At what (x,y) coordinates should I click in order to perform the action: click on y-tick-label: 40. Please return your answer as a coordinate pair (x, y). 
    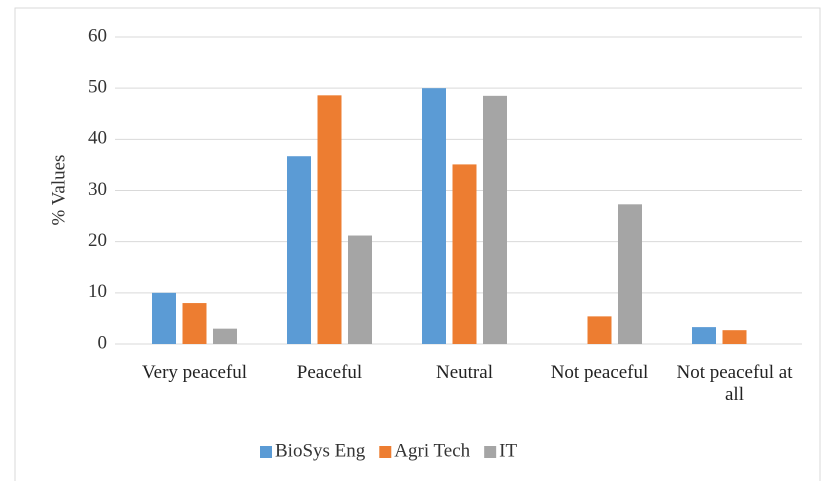
    Looking at the image, I should click on (97, 138).